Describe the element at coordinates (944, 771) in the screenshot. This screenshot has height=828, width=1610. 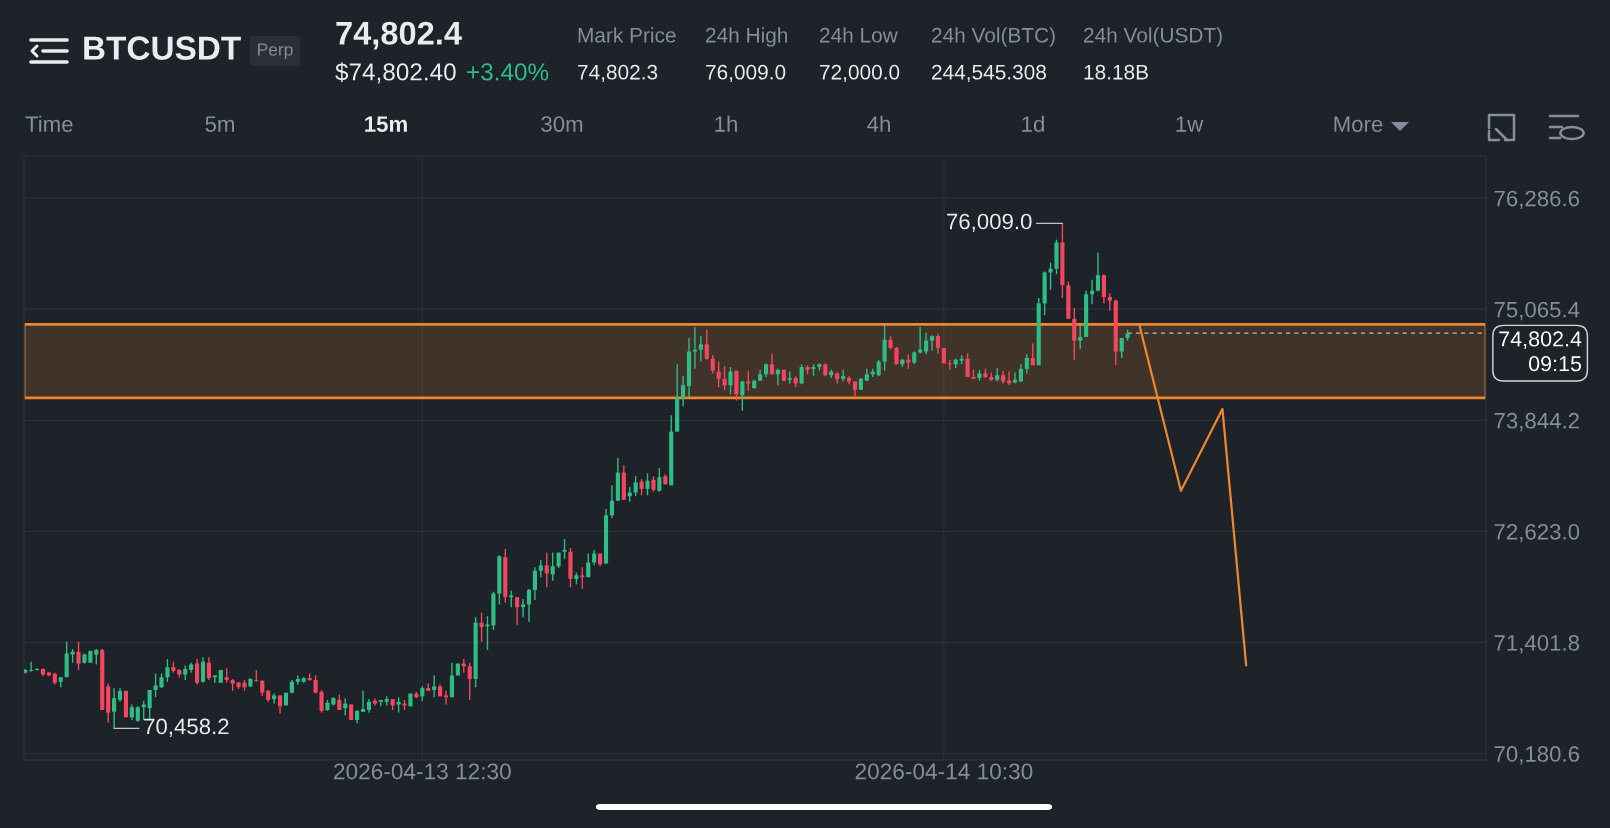
I see `x-tick-label: 2026-04-14 10:30` at that location.